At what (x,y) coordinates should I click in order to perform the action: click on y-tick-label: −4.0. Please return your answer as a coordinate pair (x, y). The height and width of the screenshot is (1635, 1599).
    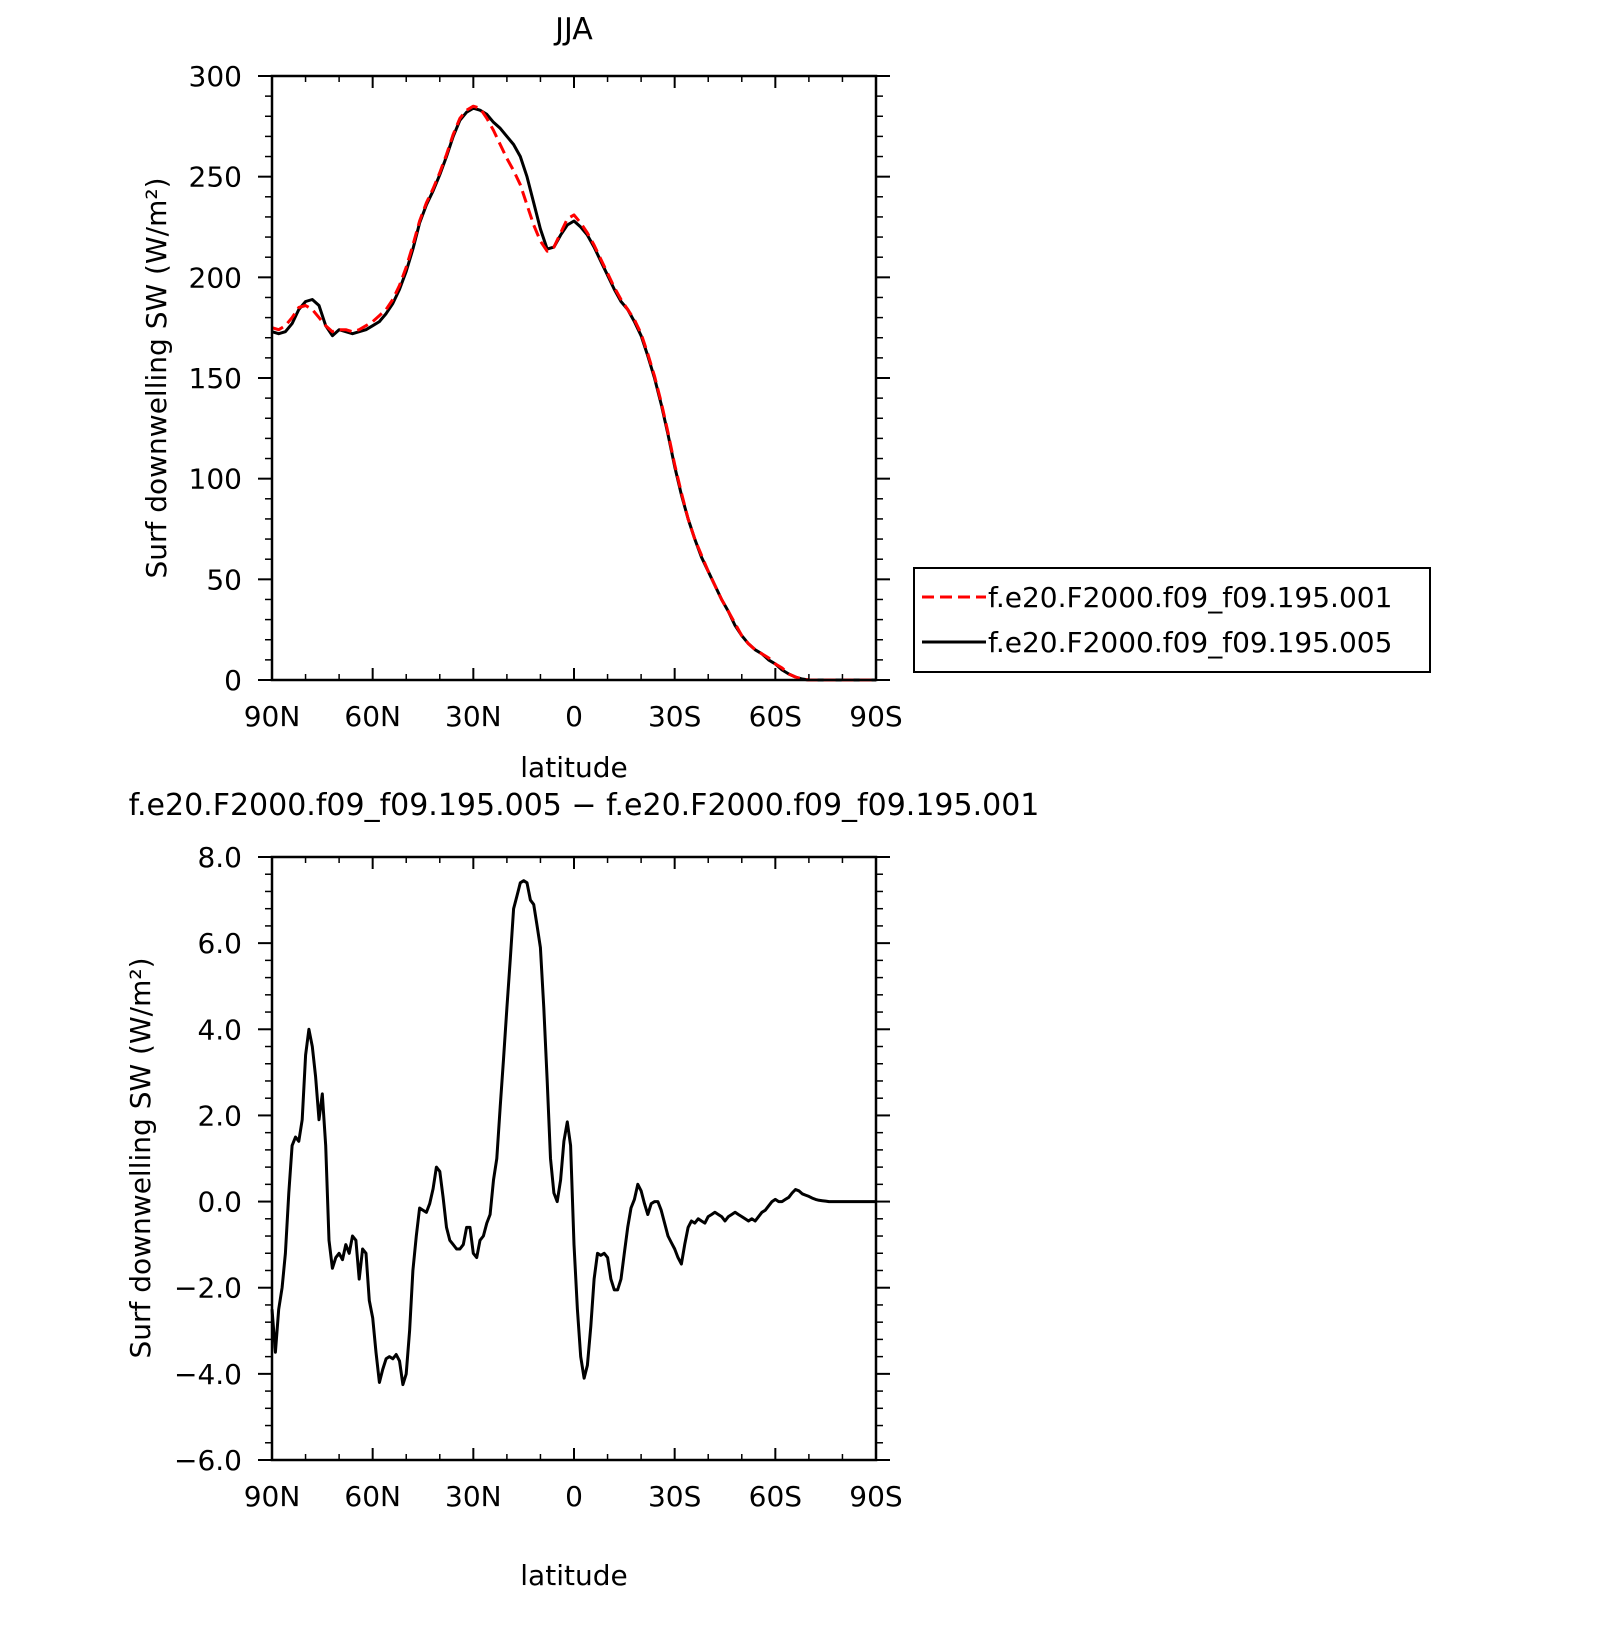
    Looking at the image, I should click on (208, 1374).